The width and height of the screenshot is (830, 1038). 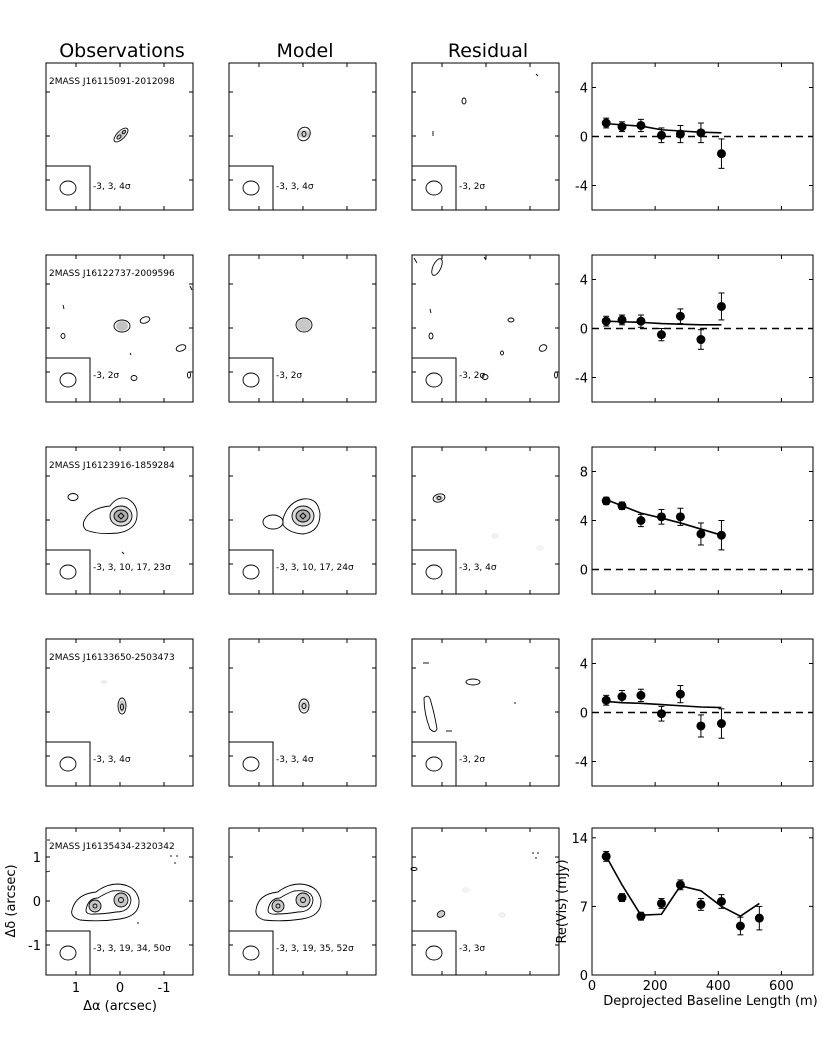 I want to click on residual-panel: -3, 3σ, so click(x=485, y=901).